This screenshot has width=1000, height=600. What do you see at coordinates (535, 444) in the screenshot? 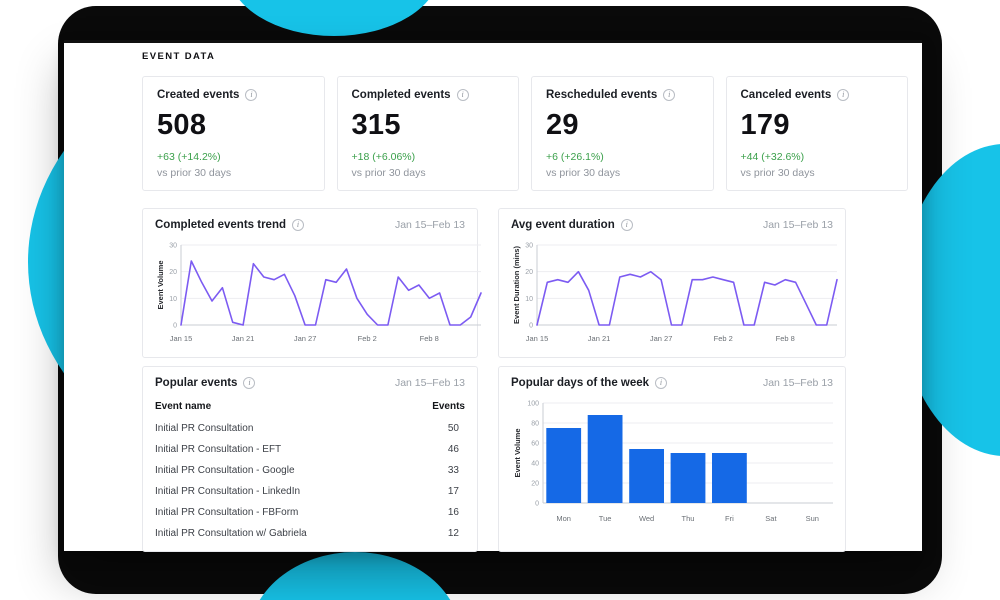
I see `svg-text: 60` at bounding box center [535, 444].